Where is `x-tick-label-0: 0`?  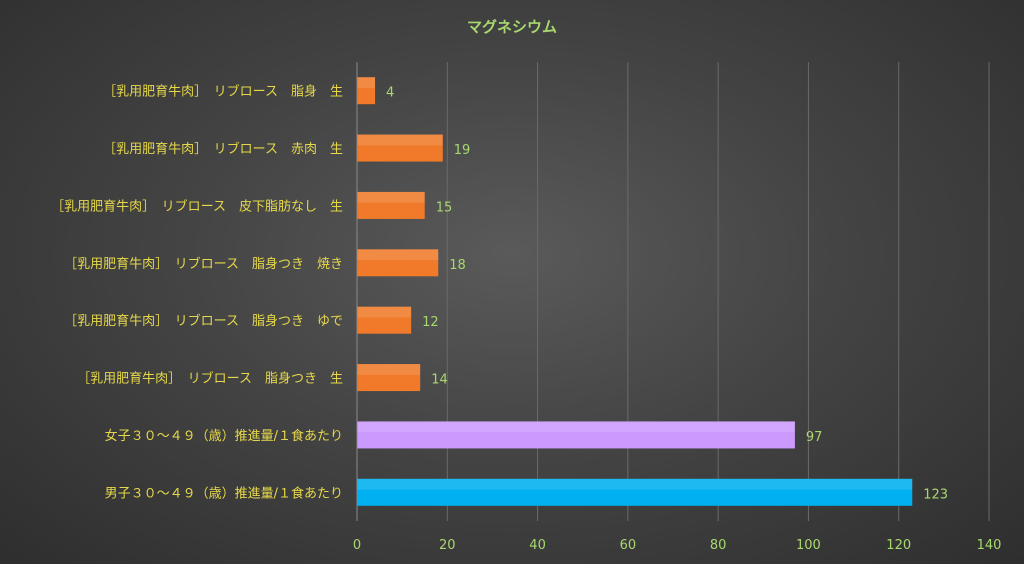 x-tick-label-0: 0 is located at coordinates (357, 545).